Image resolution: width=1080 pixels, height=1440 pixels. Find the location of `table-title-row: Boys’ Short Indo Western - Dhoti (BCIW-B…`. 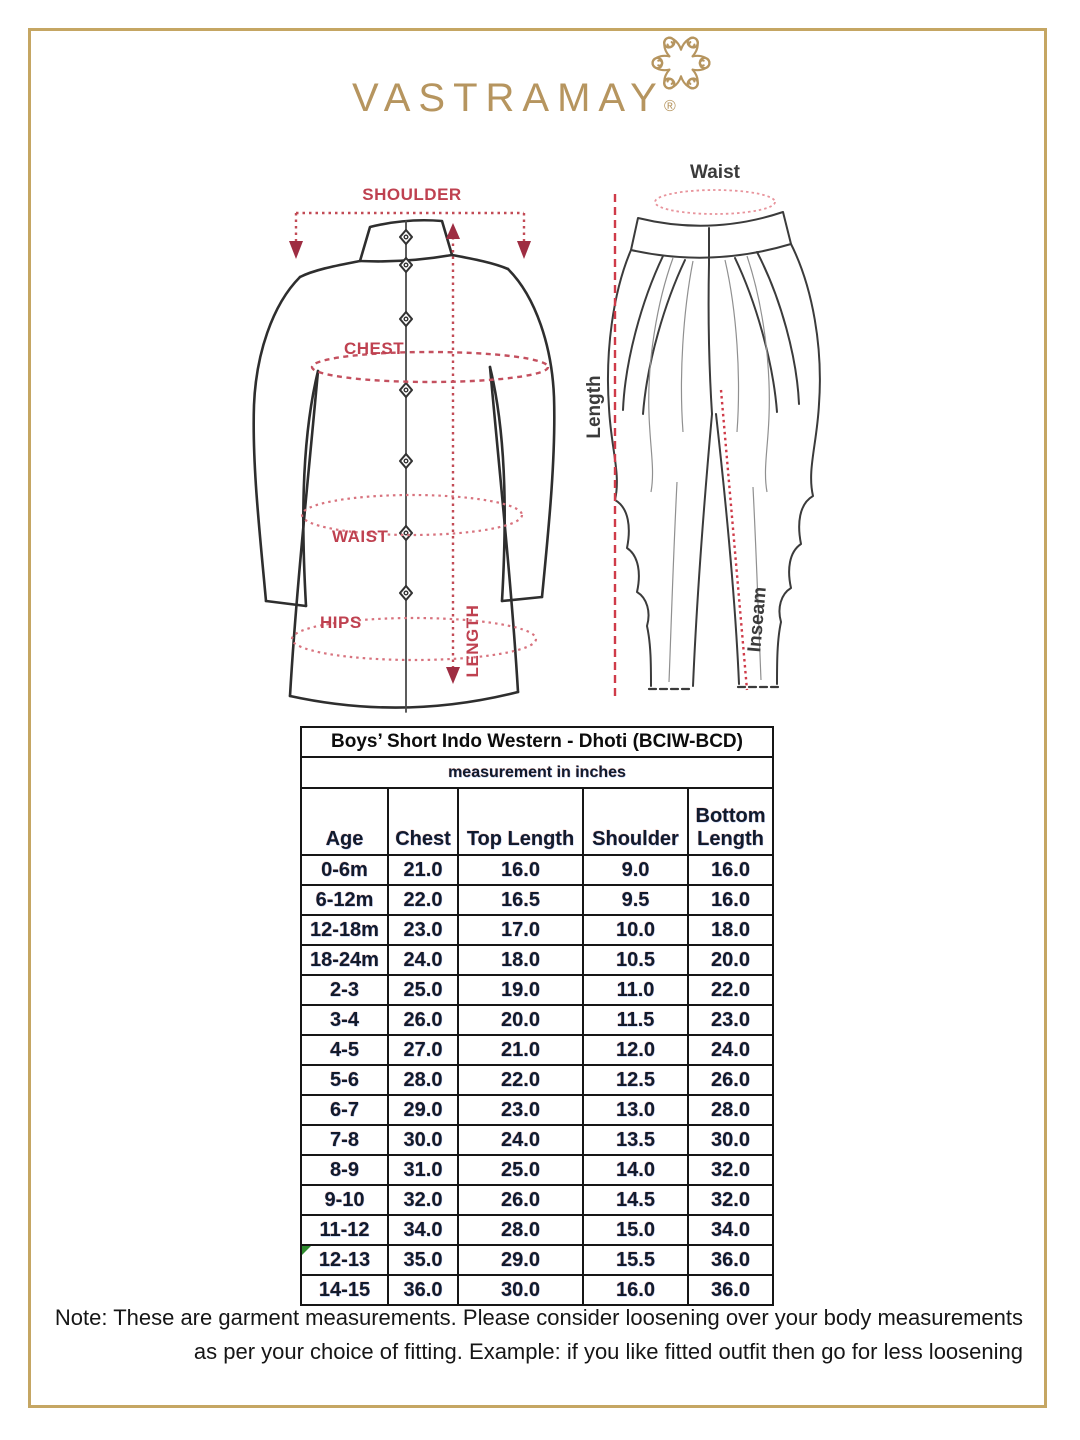

table-title-row: Boys’ Short Indo Western - Dhoti (BCIW-B… is located at coordinates (537, 742).